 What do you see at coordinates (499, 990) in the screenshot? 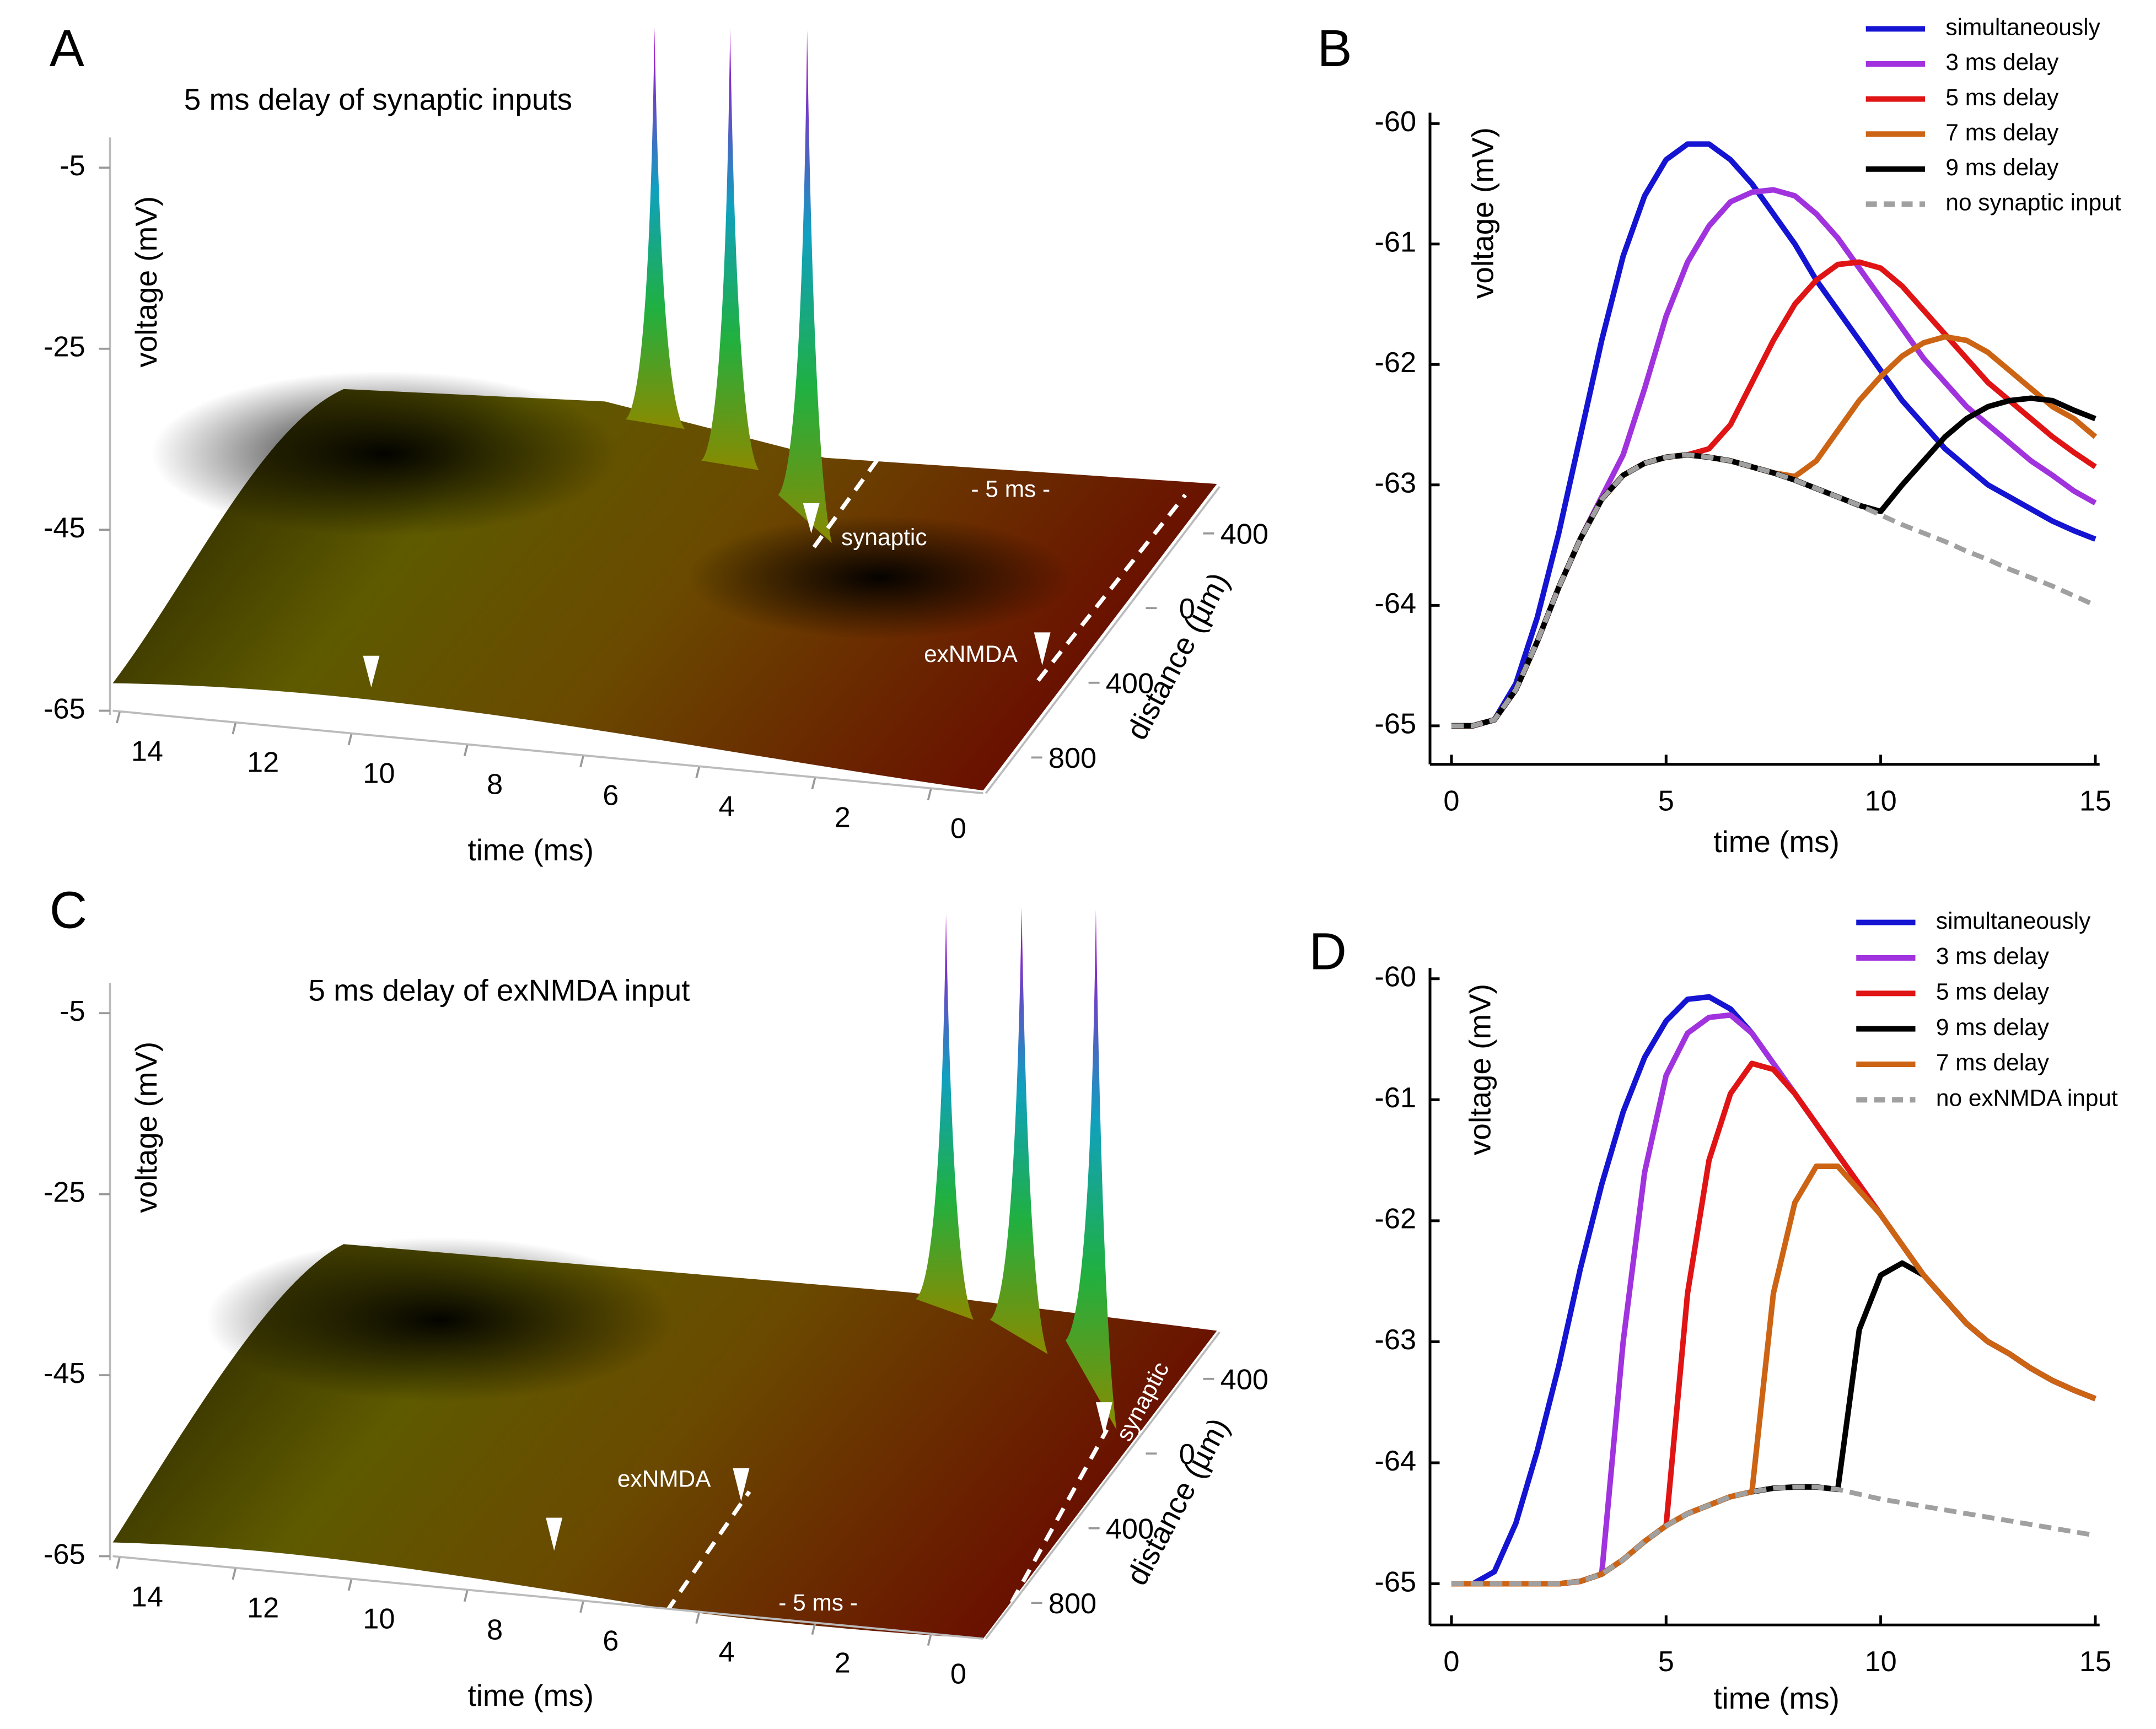
I see `panel-title: 5 ms delay of exNMDA input` at bounding box center [499, 990].